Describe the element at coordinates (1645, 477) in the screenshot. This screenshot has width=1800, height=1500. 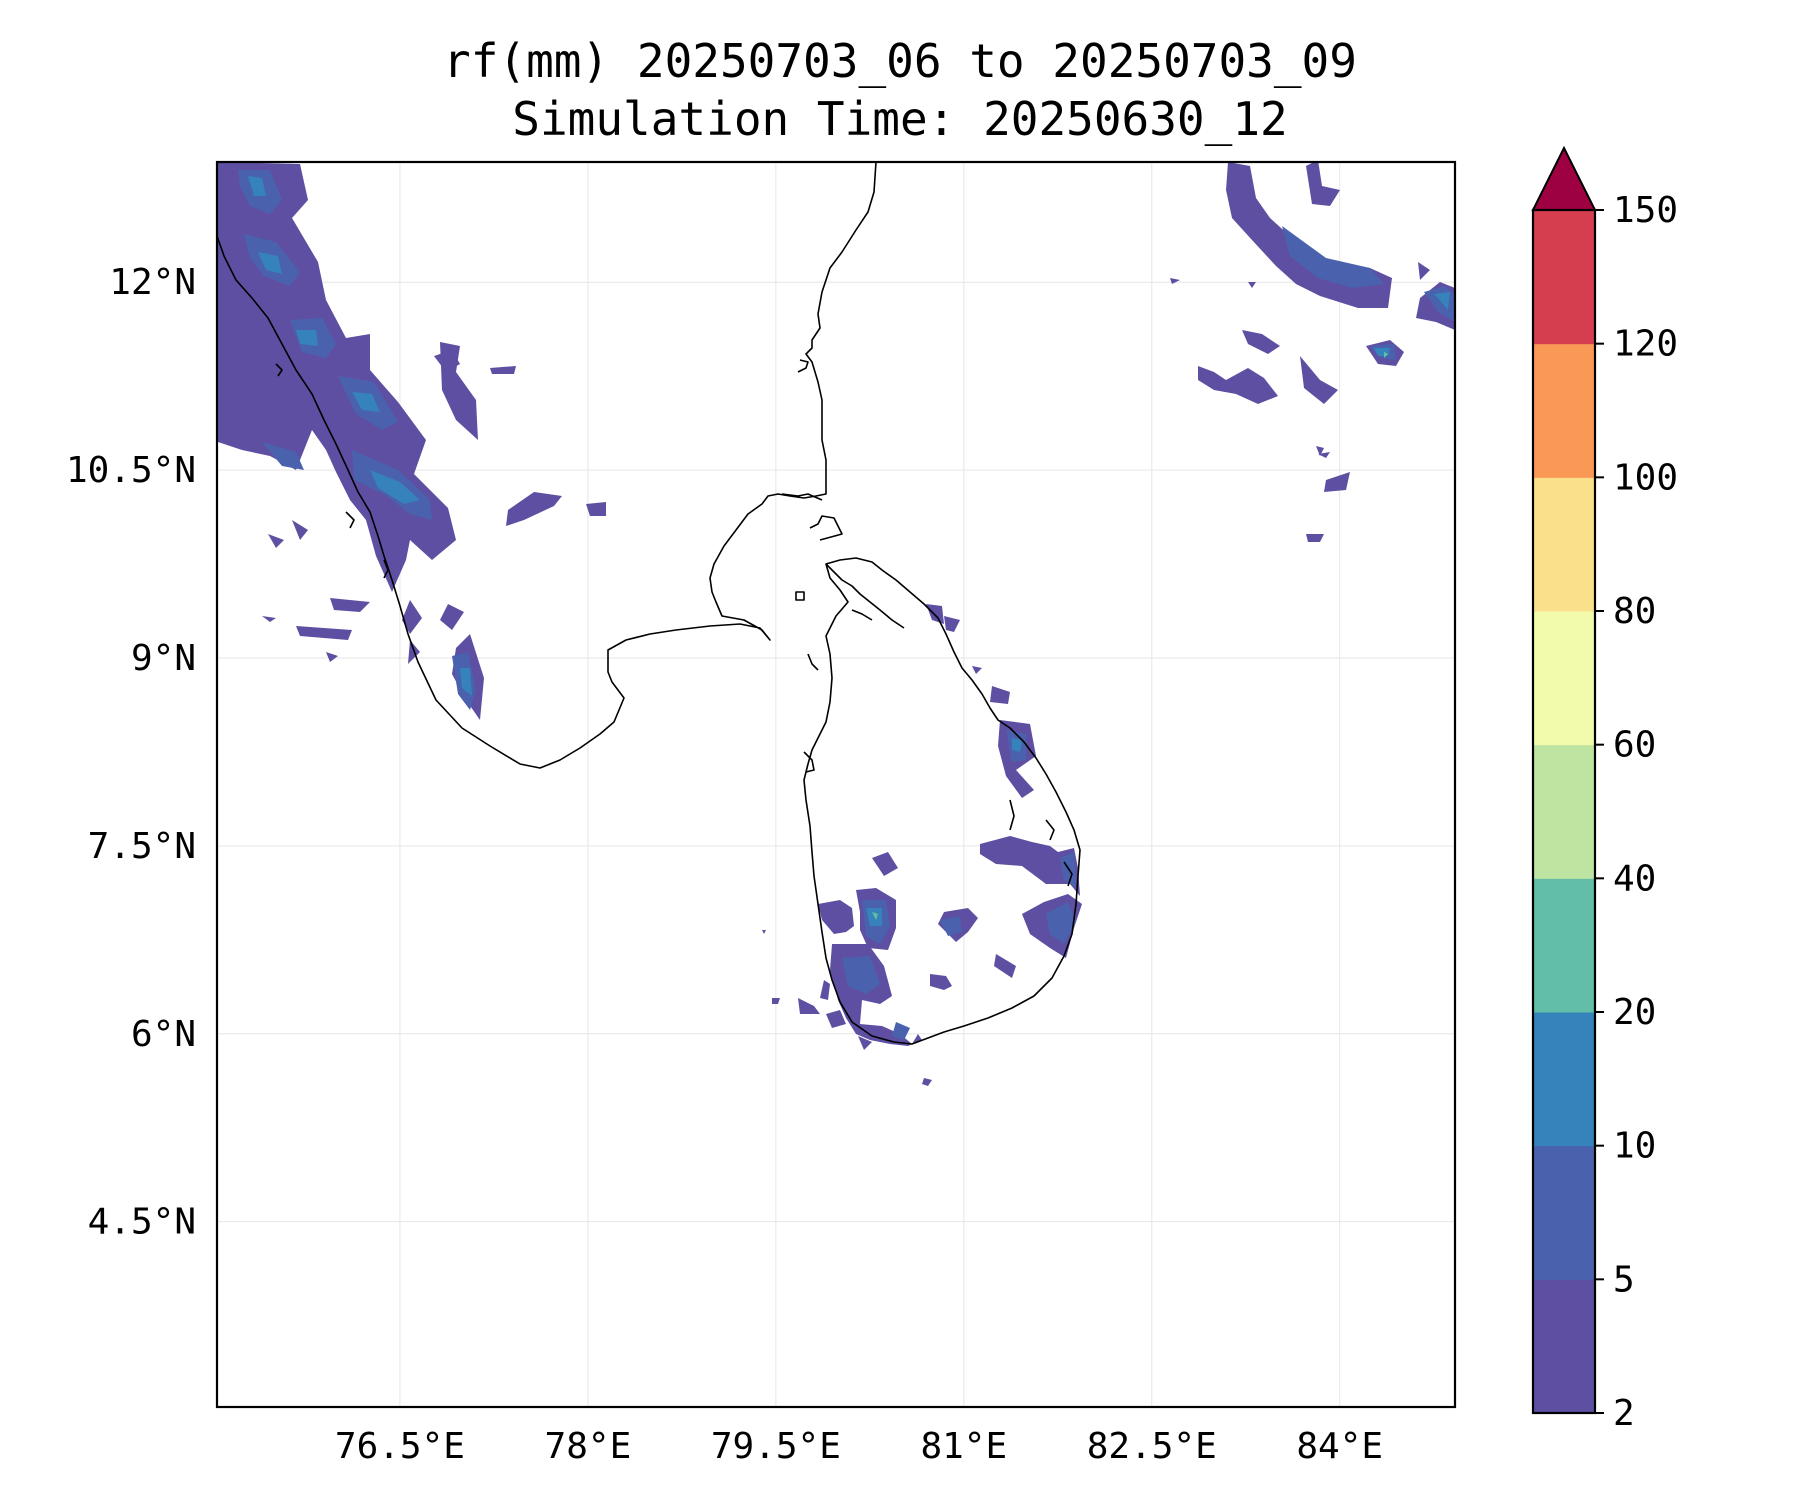
I see `colorbar-tick-label: 100` at that location.